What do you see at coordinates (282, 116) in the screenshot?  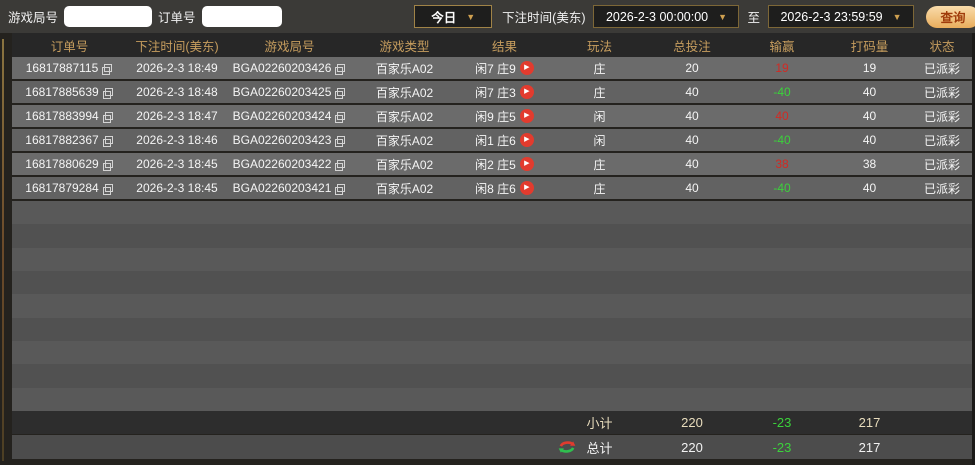 I see `game-round: BGA02260203424` at bounding box center [282, 116].